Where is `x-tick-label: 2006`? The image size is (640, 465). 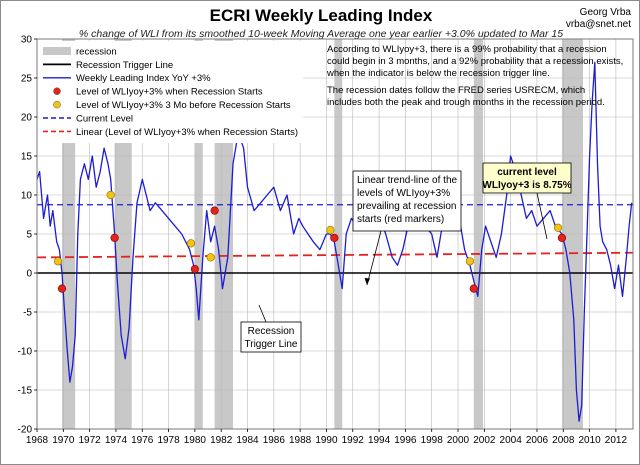
x-tick-label: 2006 is located at coordinates (537, 440).